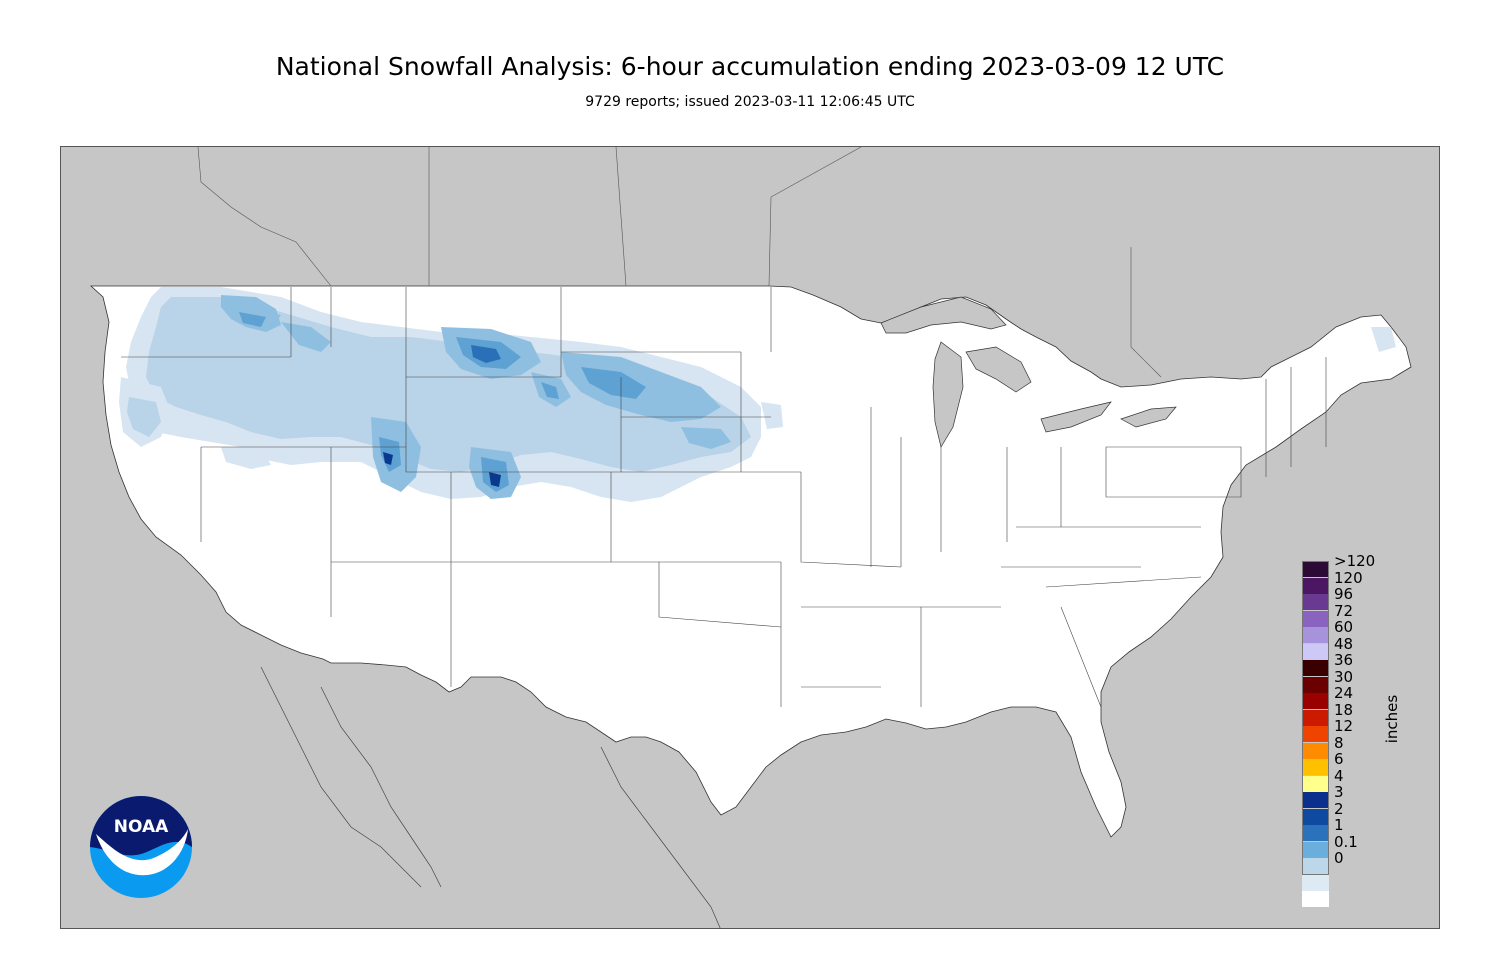  I want to click on mexico-coast, so click(490, 797).